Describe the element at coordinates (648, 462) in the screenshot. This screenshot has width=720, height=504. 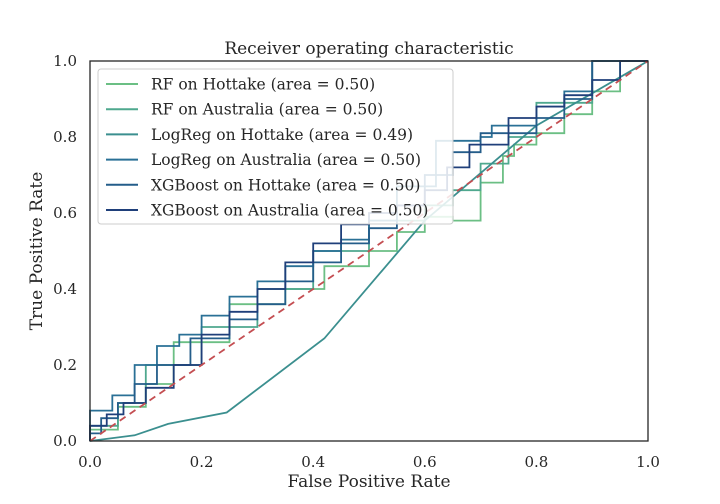
I see `x-tick-label: 1.0` at that location.